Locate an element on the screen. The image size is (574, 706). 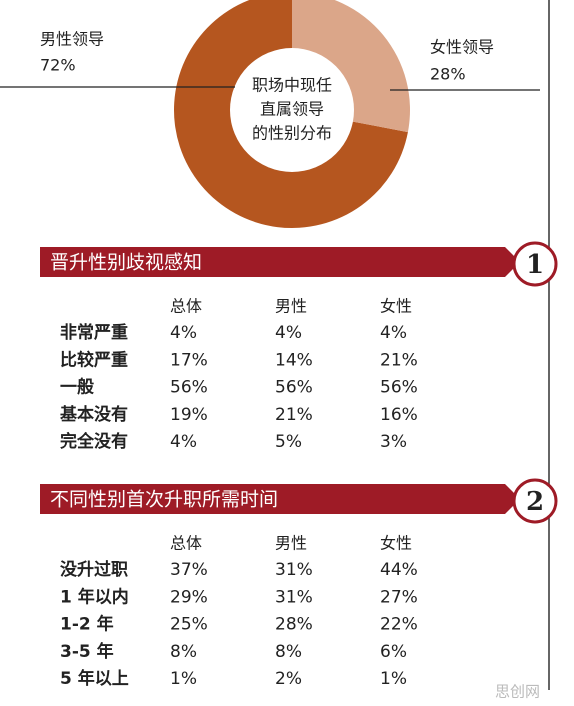
table-cell: 3% is located at coordinates (393, 442).